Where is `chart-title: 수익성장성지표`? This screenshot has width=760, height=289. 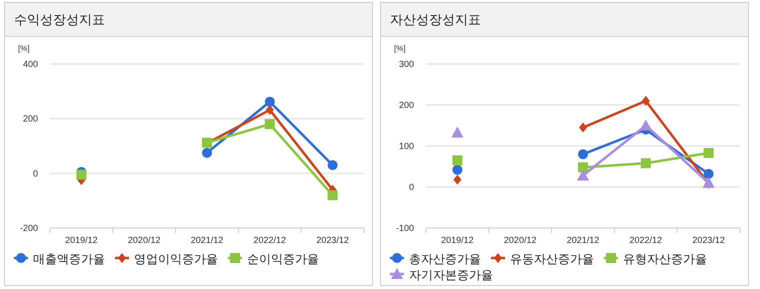
chart-title: 수익성장성지표 is located at coordinates (59, 19).